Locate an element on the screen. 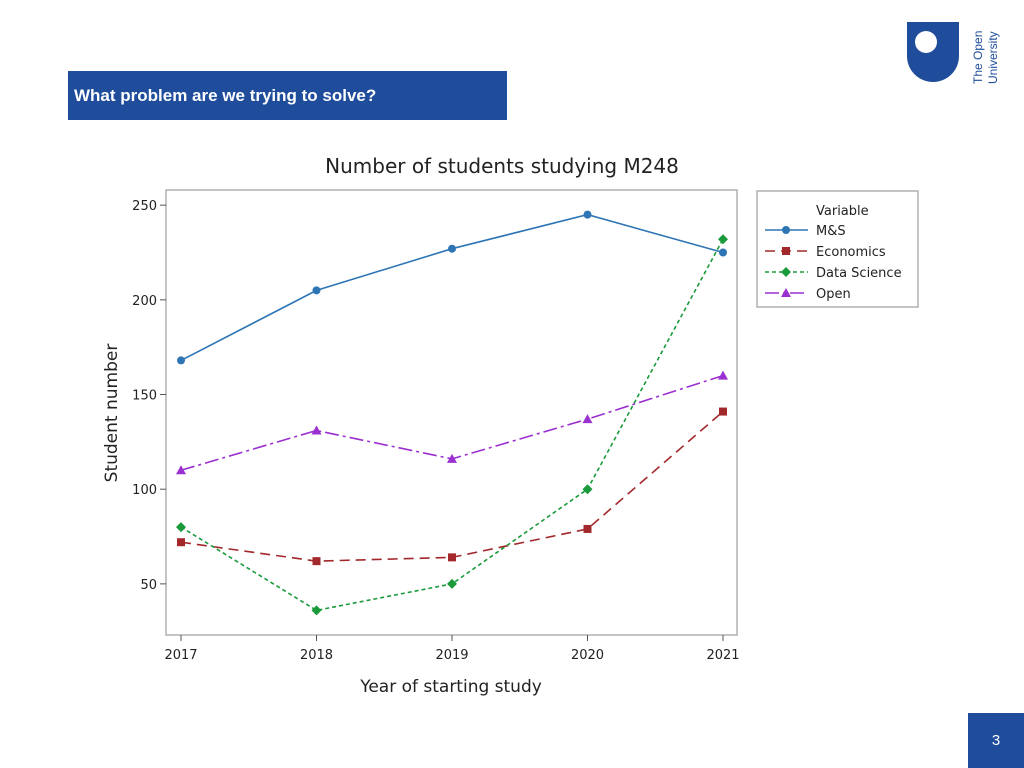  x-tick-label-2018: 2018 is located at coordinates (316, 655).